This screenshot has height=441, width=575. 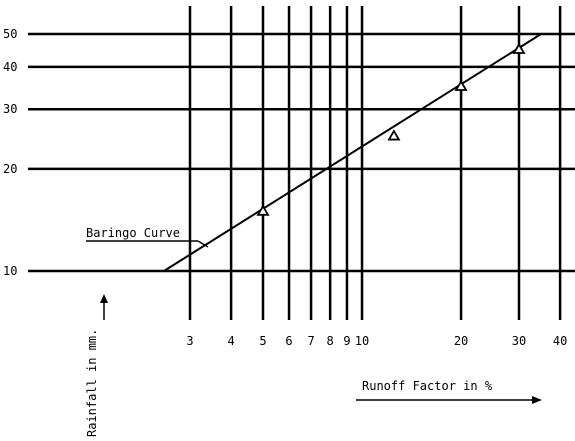 I want to click on x-tick-label: 8, so click(x=330, y=341).